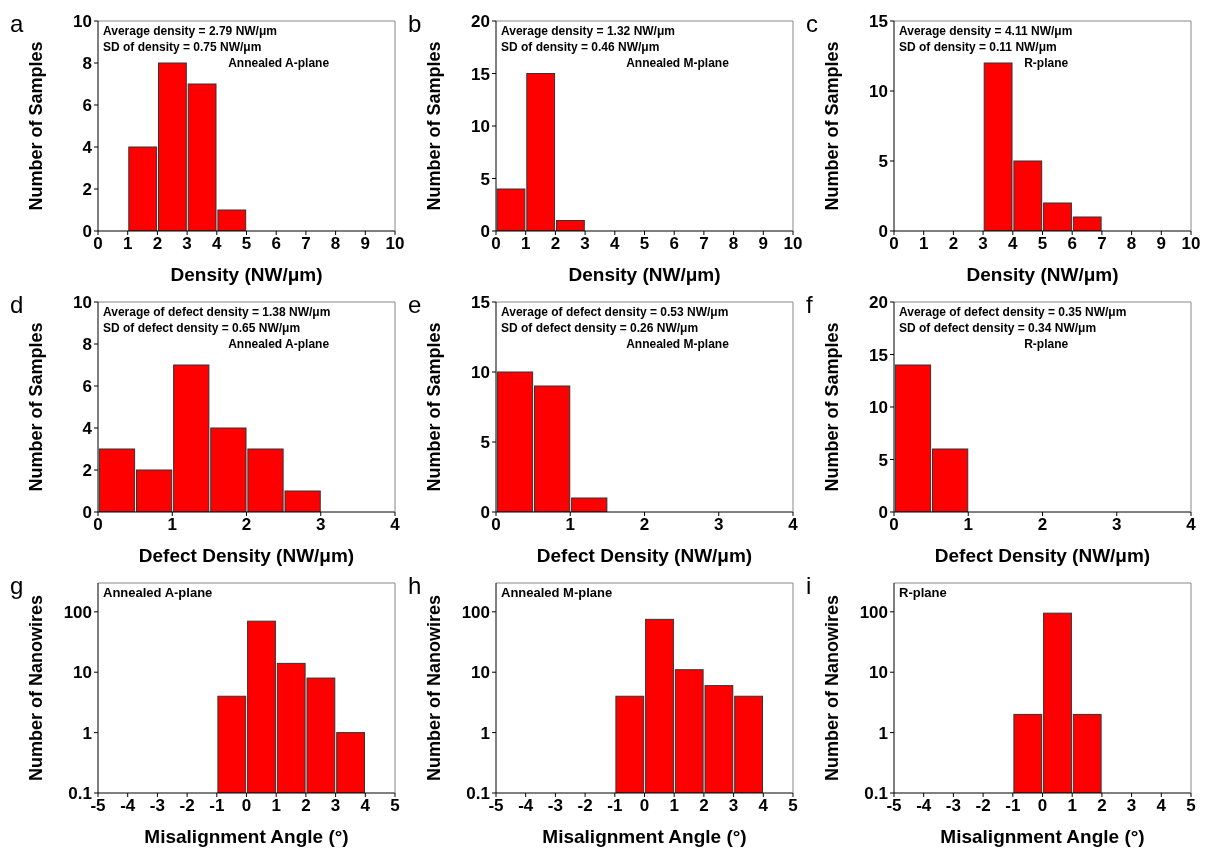 The image size is (1214, 861). Describe the element at coordinates (17, 586) in the screenshot. I see `chart-title: g` at that location.